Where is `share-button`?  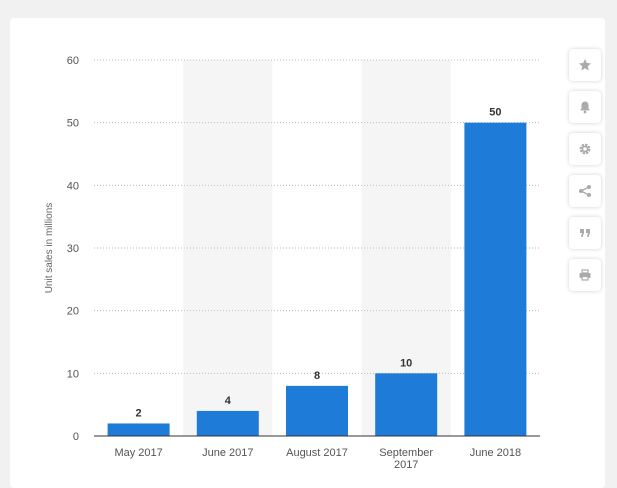 share-button is located at coordinates (585, 191).